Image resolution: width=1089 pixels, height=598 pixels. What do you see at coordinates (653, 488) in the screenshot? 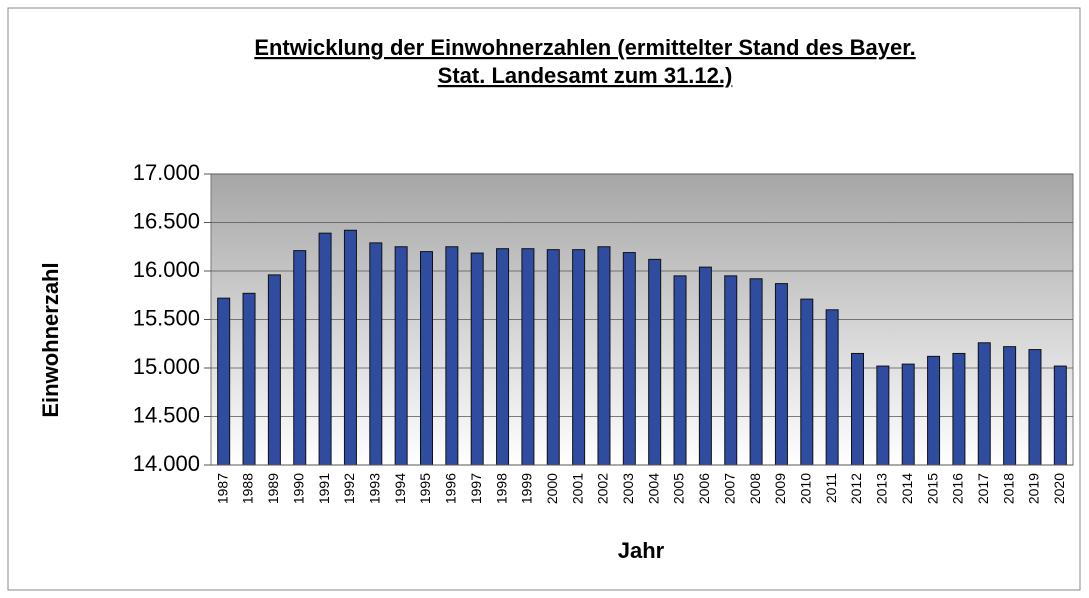
I see `x-tick-label: 2004` at bounding box center [653, 488].